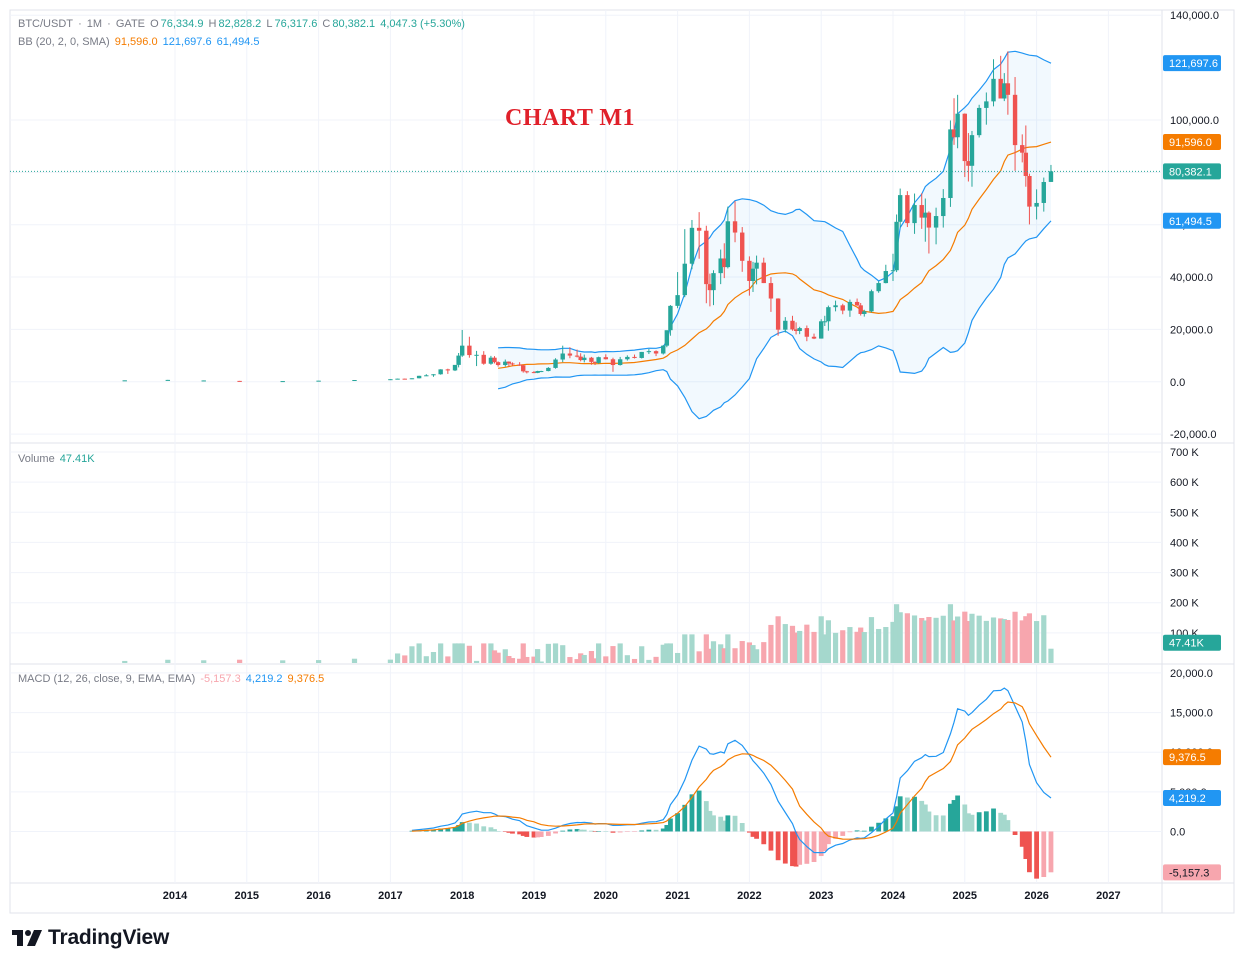 The width and height of the screenshot is (1244, 969). What do you see at coordinates (90, 938) in the screenshot?
I see `tradingview-brand: TradingView` at bounding box center [90, 938].